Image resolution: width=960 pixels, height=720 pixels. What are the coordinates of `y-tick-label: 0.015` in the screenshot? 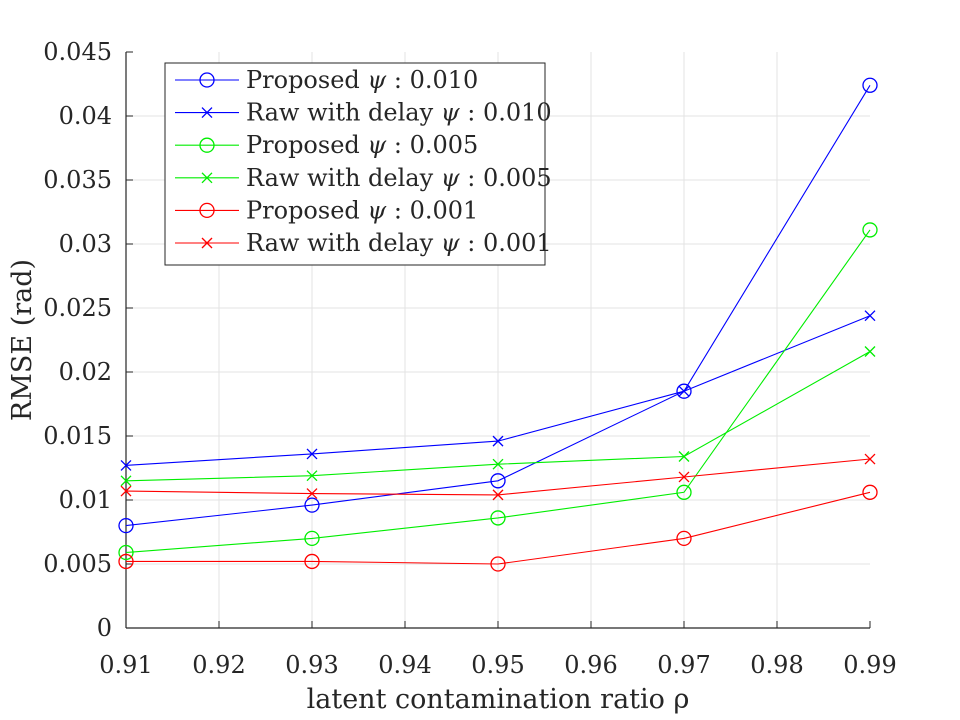 It's located at (77, 436).